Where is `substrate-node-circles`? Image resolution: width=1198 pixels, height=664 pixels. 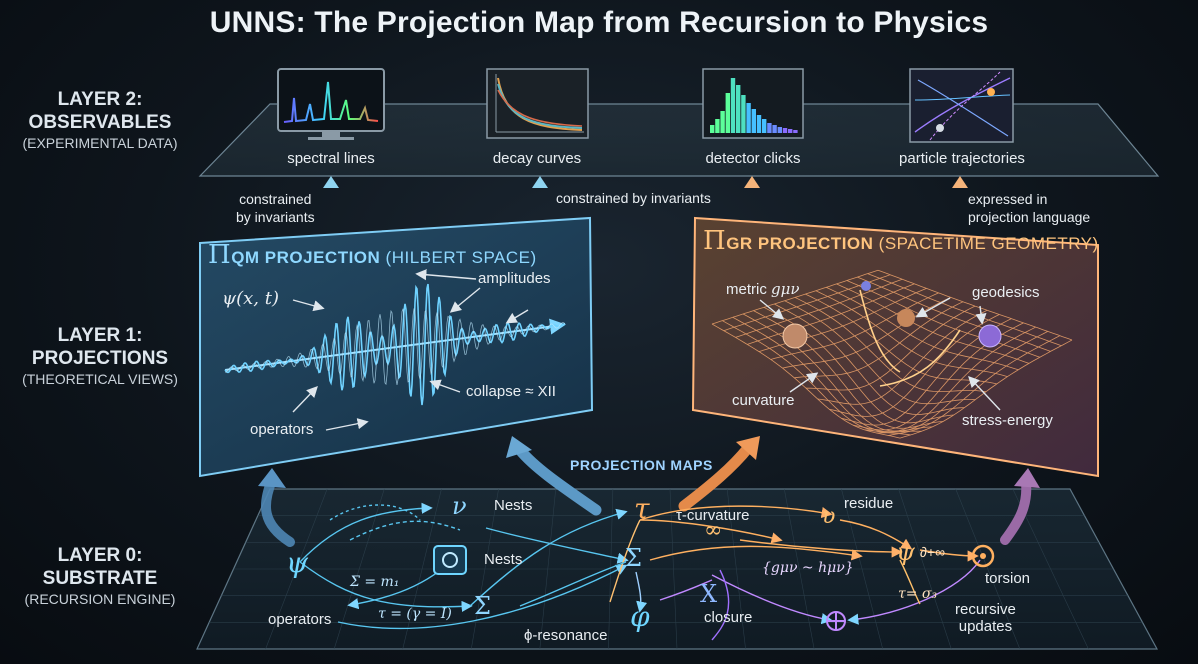 substrate-node-circles is located at coordinates (714, 587).